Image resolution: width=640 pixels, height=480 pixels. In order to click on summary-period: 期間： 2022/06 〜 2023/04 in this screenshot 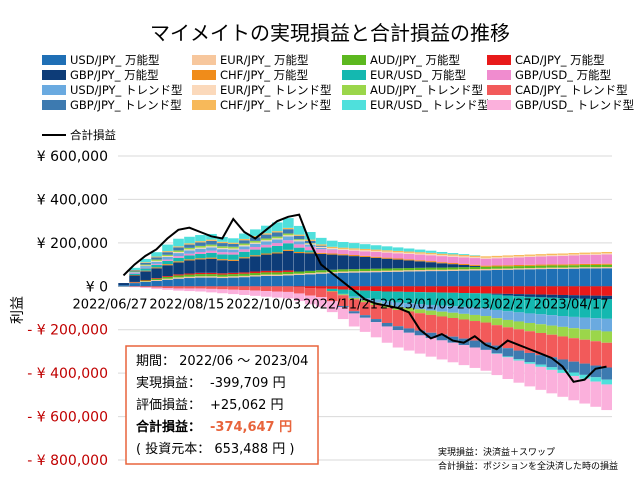, I will do `click(222, 361)`.